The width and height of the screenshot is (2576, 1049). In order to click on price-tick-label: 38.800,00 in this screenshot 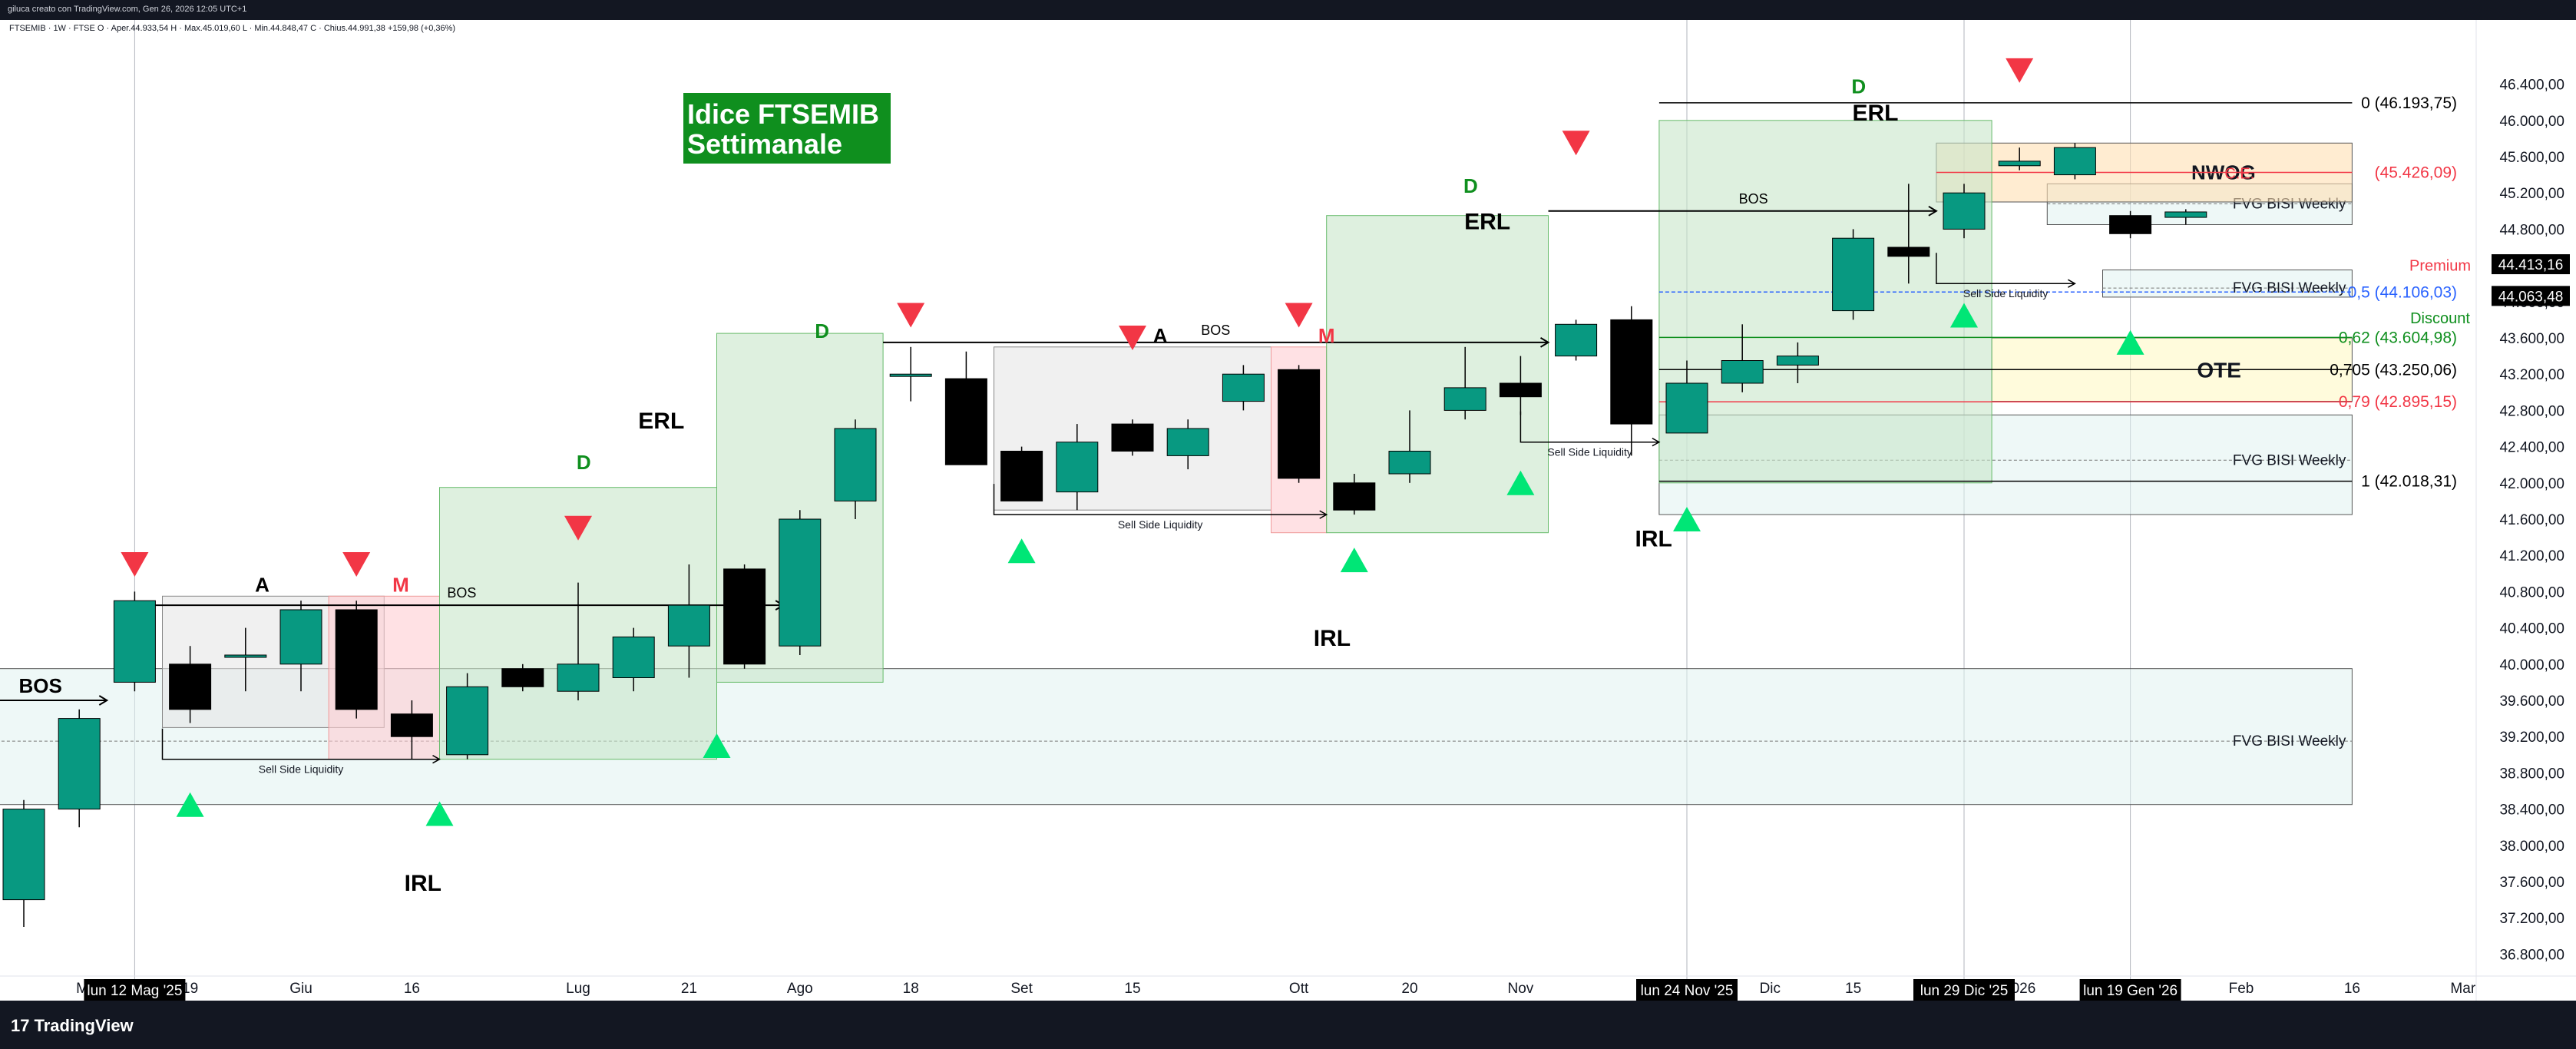, I will do `click(2531, 774)`.